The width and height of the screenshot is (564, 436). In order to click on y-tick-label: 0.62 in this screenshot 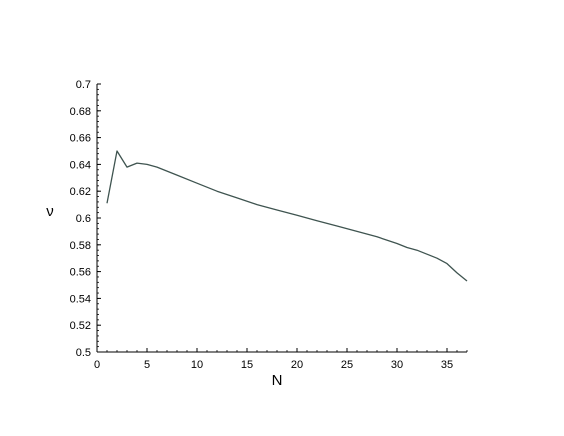, I will do `click(80, 192)`.